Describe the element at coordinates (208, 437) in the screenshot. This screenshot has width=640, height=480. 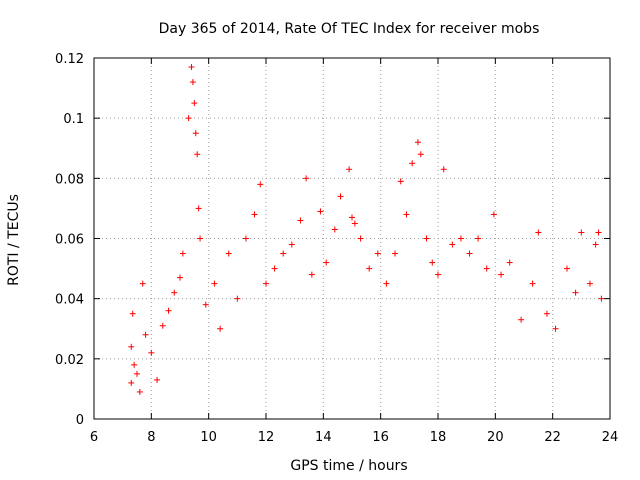
I see `x-tick-label: 10` at that location.